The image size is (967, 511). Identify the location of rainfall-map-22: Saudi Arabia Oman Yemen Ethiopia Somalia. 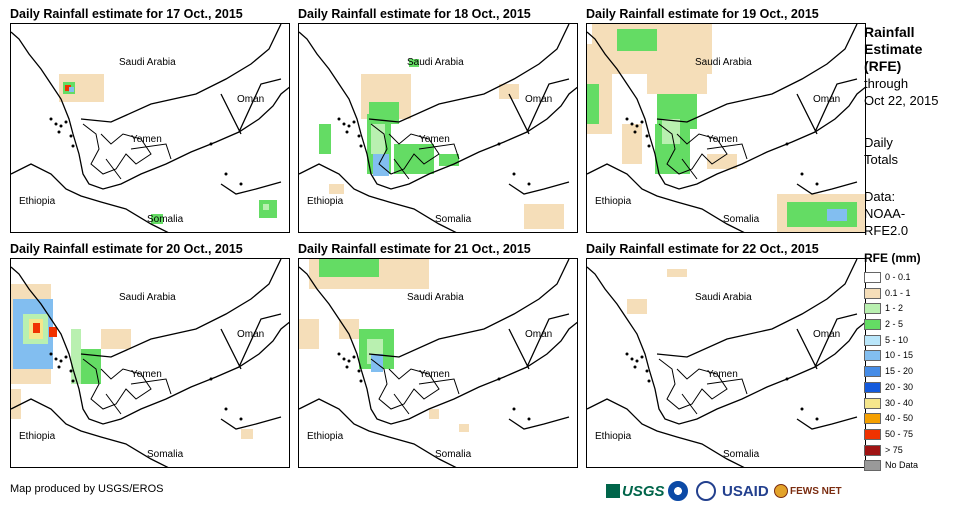
(726, 363).